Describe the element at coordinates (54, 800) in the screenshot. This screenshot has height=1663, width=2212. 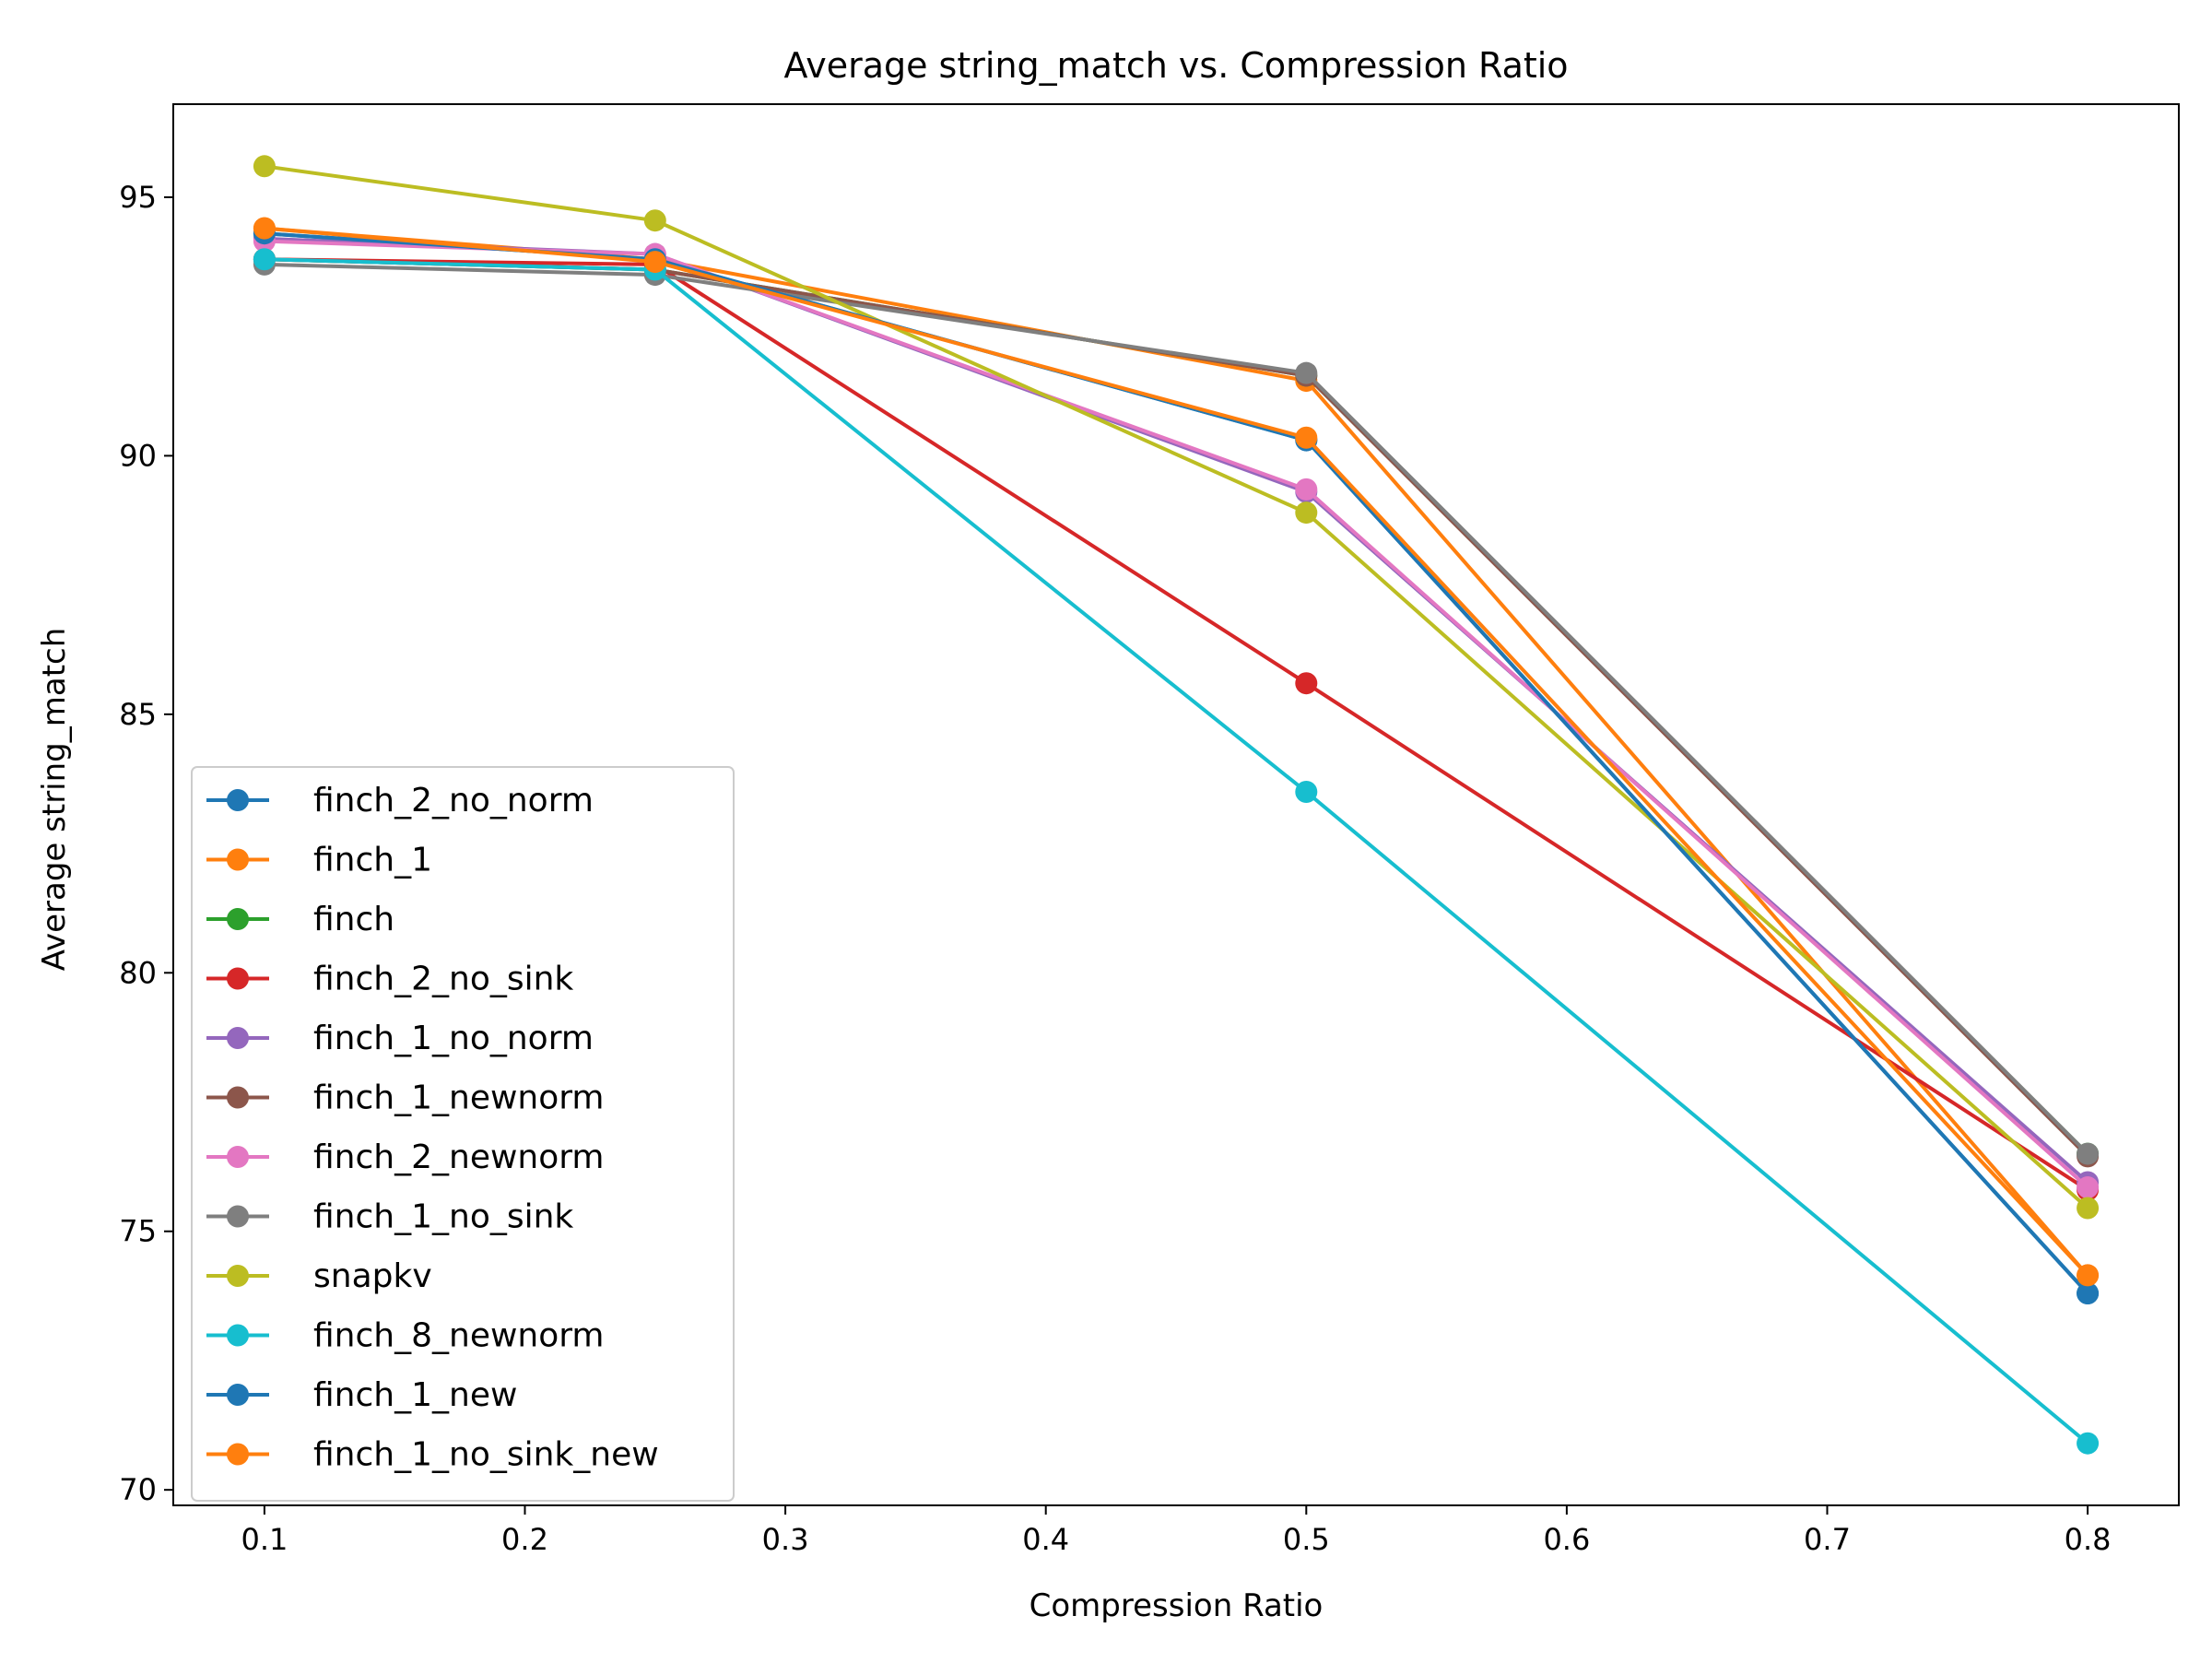
I see `y-axis-label: Average string_match` at that location.